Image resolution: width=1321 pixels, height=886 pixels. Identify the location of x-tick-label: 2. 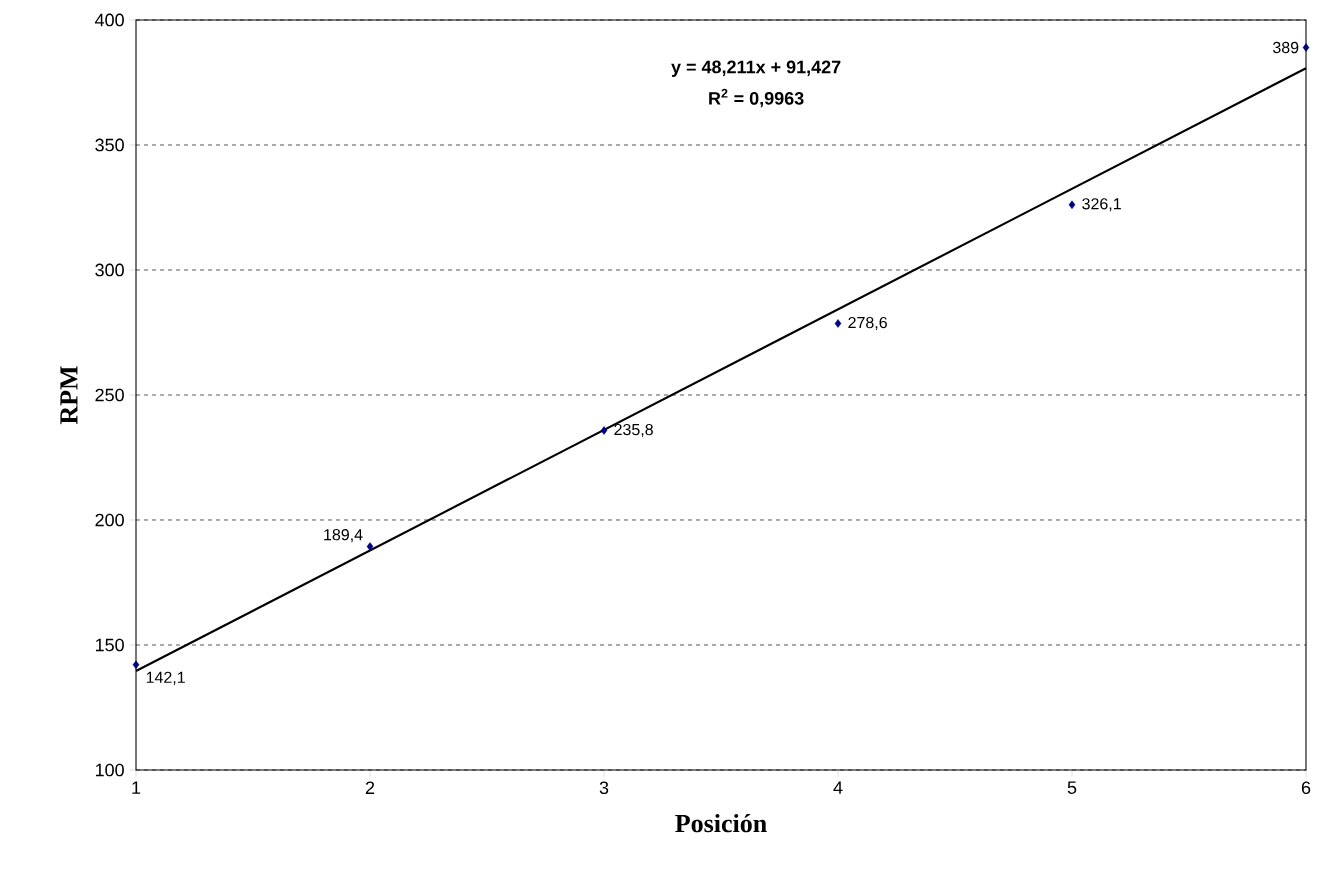
(370, 787).